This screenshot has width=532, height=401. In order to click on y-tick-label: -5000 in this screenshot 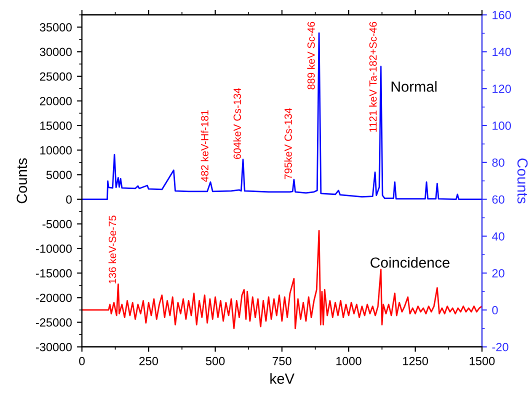, I will do `click(57, 224)`.